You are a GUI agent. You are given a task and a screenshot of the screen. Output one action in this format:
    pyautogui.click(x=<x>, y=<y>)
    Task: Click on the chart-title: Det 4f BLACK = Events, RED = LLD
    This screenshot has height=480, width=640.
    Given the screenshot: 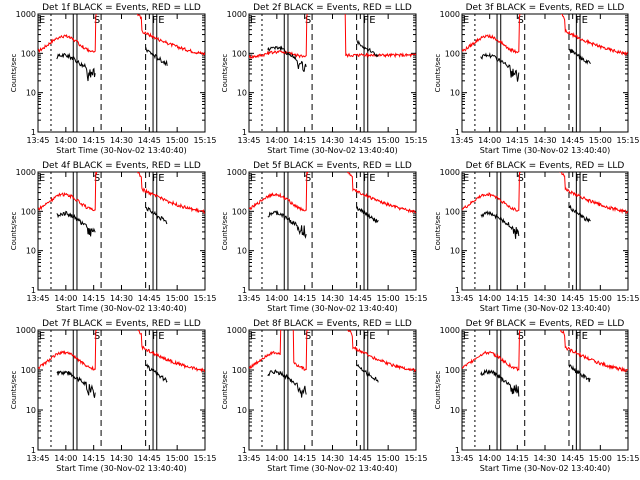 What is the action you would take?
    pyautogui.click(x=121, y=166)
    